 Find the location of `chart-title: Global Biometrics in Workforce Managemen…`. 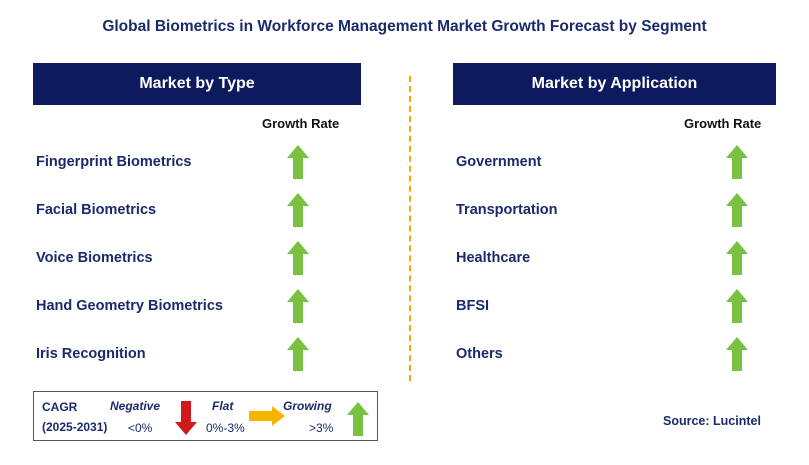

chart-title: Global Biometrics in Workforce Managemen… is located at coordinates (404, 26).